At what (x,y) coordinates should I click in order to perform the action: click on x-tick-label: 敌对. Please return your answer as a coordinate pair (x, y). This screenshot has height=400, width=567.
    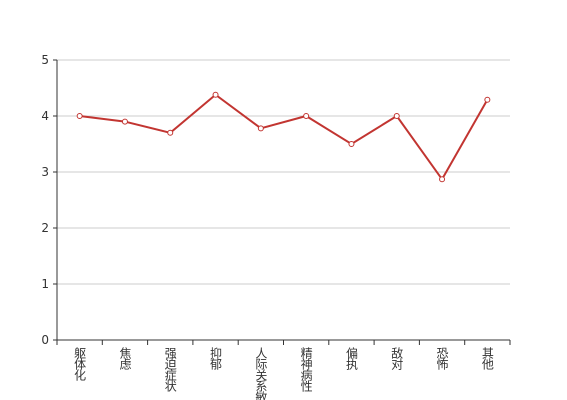
    Looking at the image, I should click on (397, 358).